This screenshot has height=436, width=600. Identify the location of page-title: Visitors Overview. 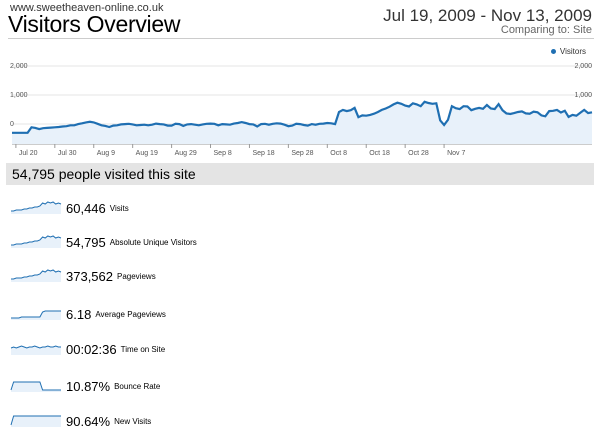
(94, 24).